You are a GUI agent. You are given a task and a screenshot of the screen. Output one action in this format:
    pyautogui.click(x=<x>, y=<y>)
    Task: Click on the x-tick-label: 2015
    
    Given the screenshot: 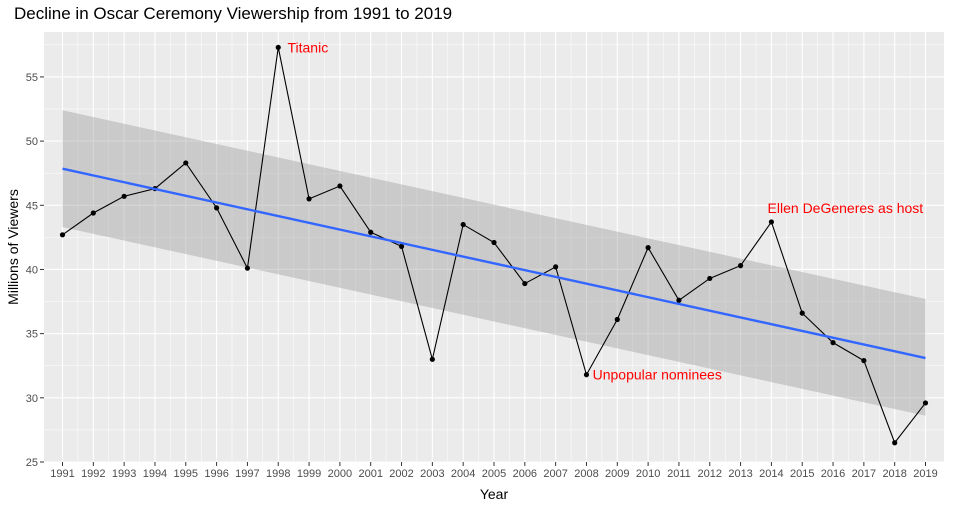 What is the action you would take?
    pyautogui.click(x=802, y=474)
    